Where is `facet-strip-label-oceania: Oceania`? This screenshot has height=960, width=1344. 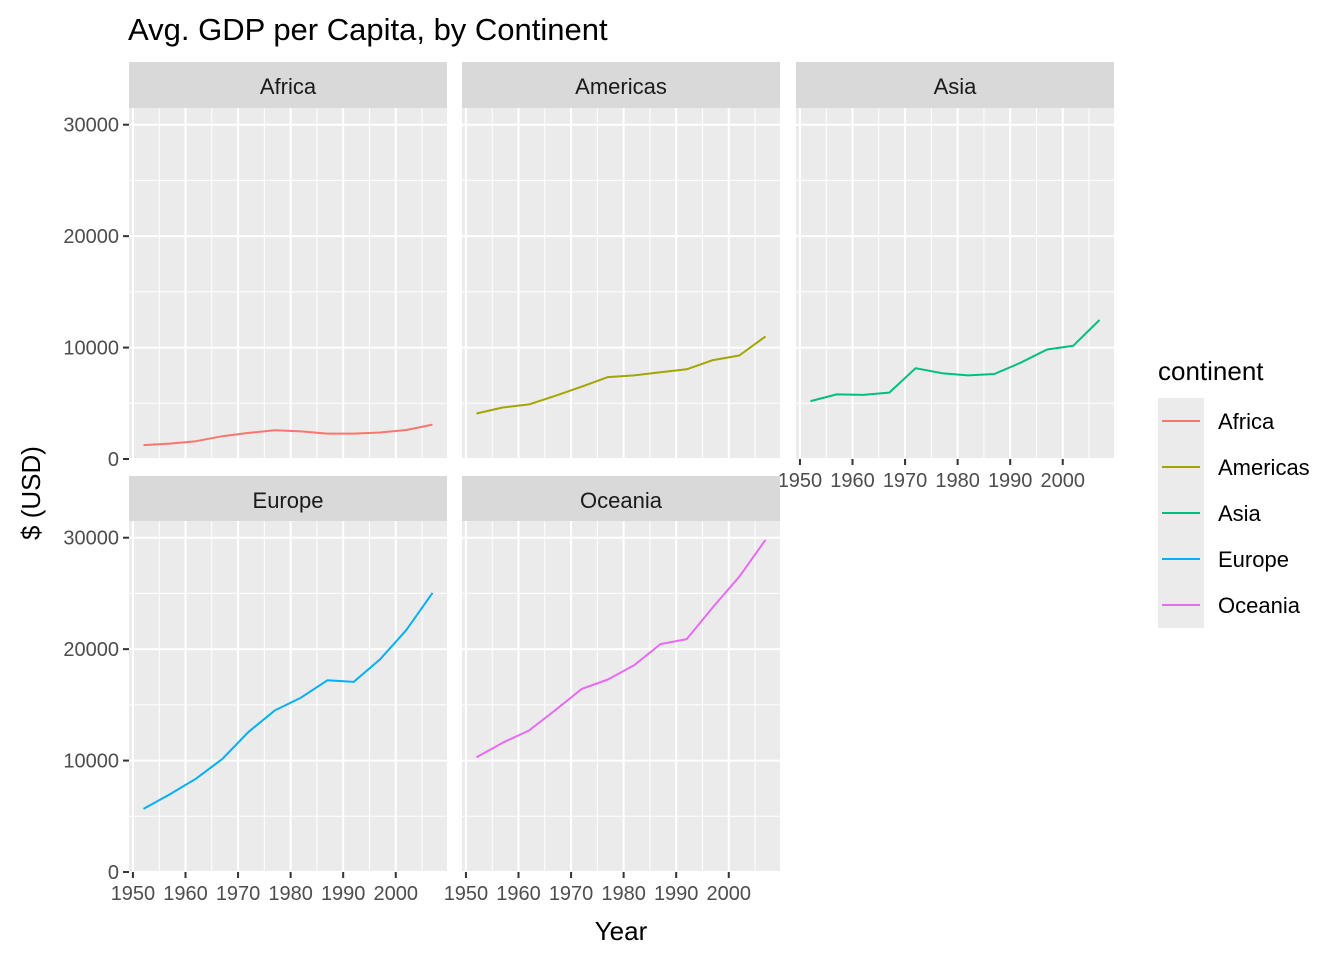
facet-strip-label-oceania: Oceania is located at coordinates (621, 500).